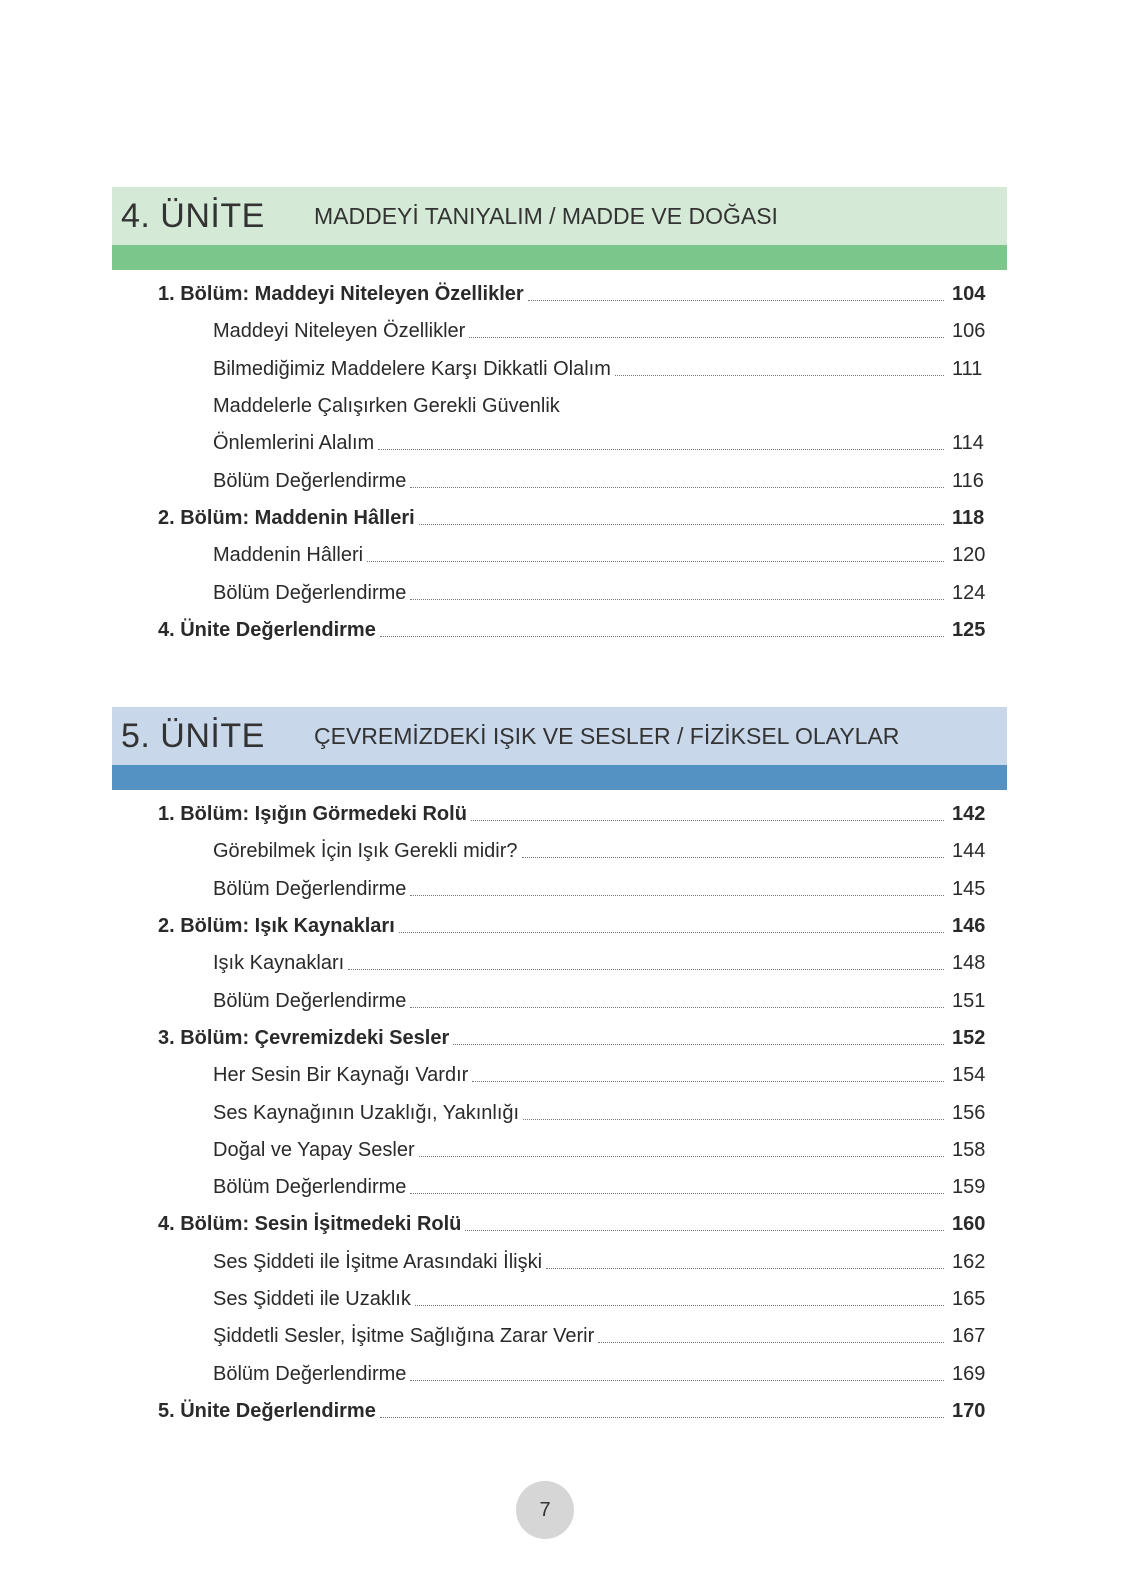 The image size is (1134, 1588). What do you see at coordinates (969, 592) in the screenshot?
I see `entry-page-number: 124` at bounding box center [969, 592].